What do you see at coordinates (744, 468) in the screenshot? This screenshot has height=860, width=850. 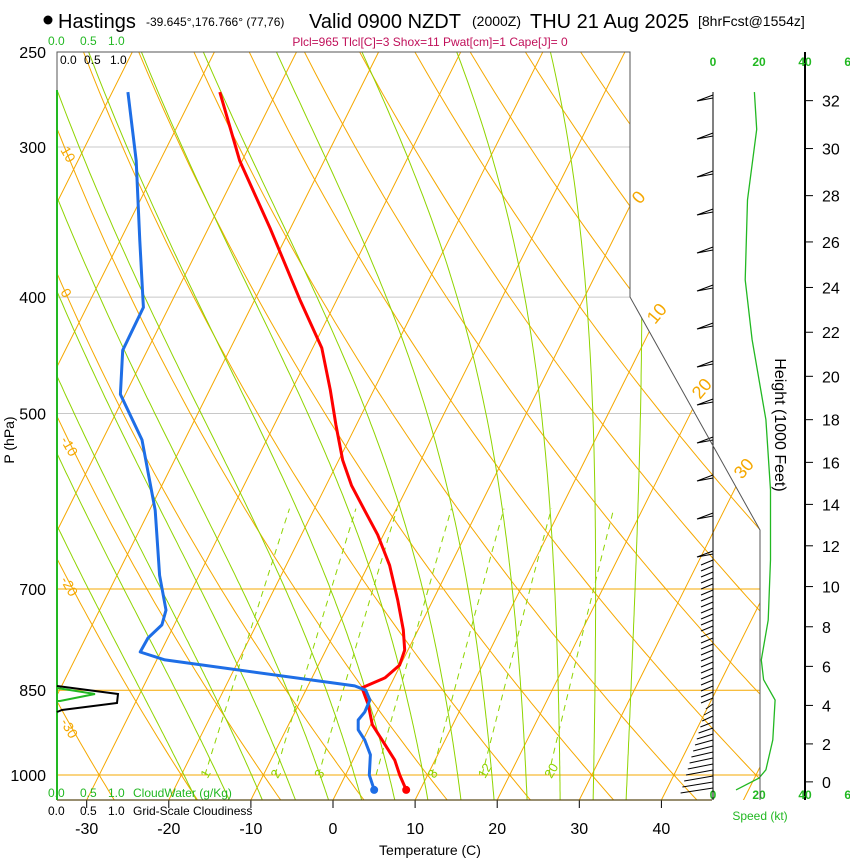 I see `isotherm-label: 30` at bounding box center [744, 468].